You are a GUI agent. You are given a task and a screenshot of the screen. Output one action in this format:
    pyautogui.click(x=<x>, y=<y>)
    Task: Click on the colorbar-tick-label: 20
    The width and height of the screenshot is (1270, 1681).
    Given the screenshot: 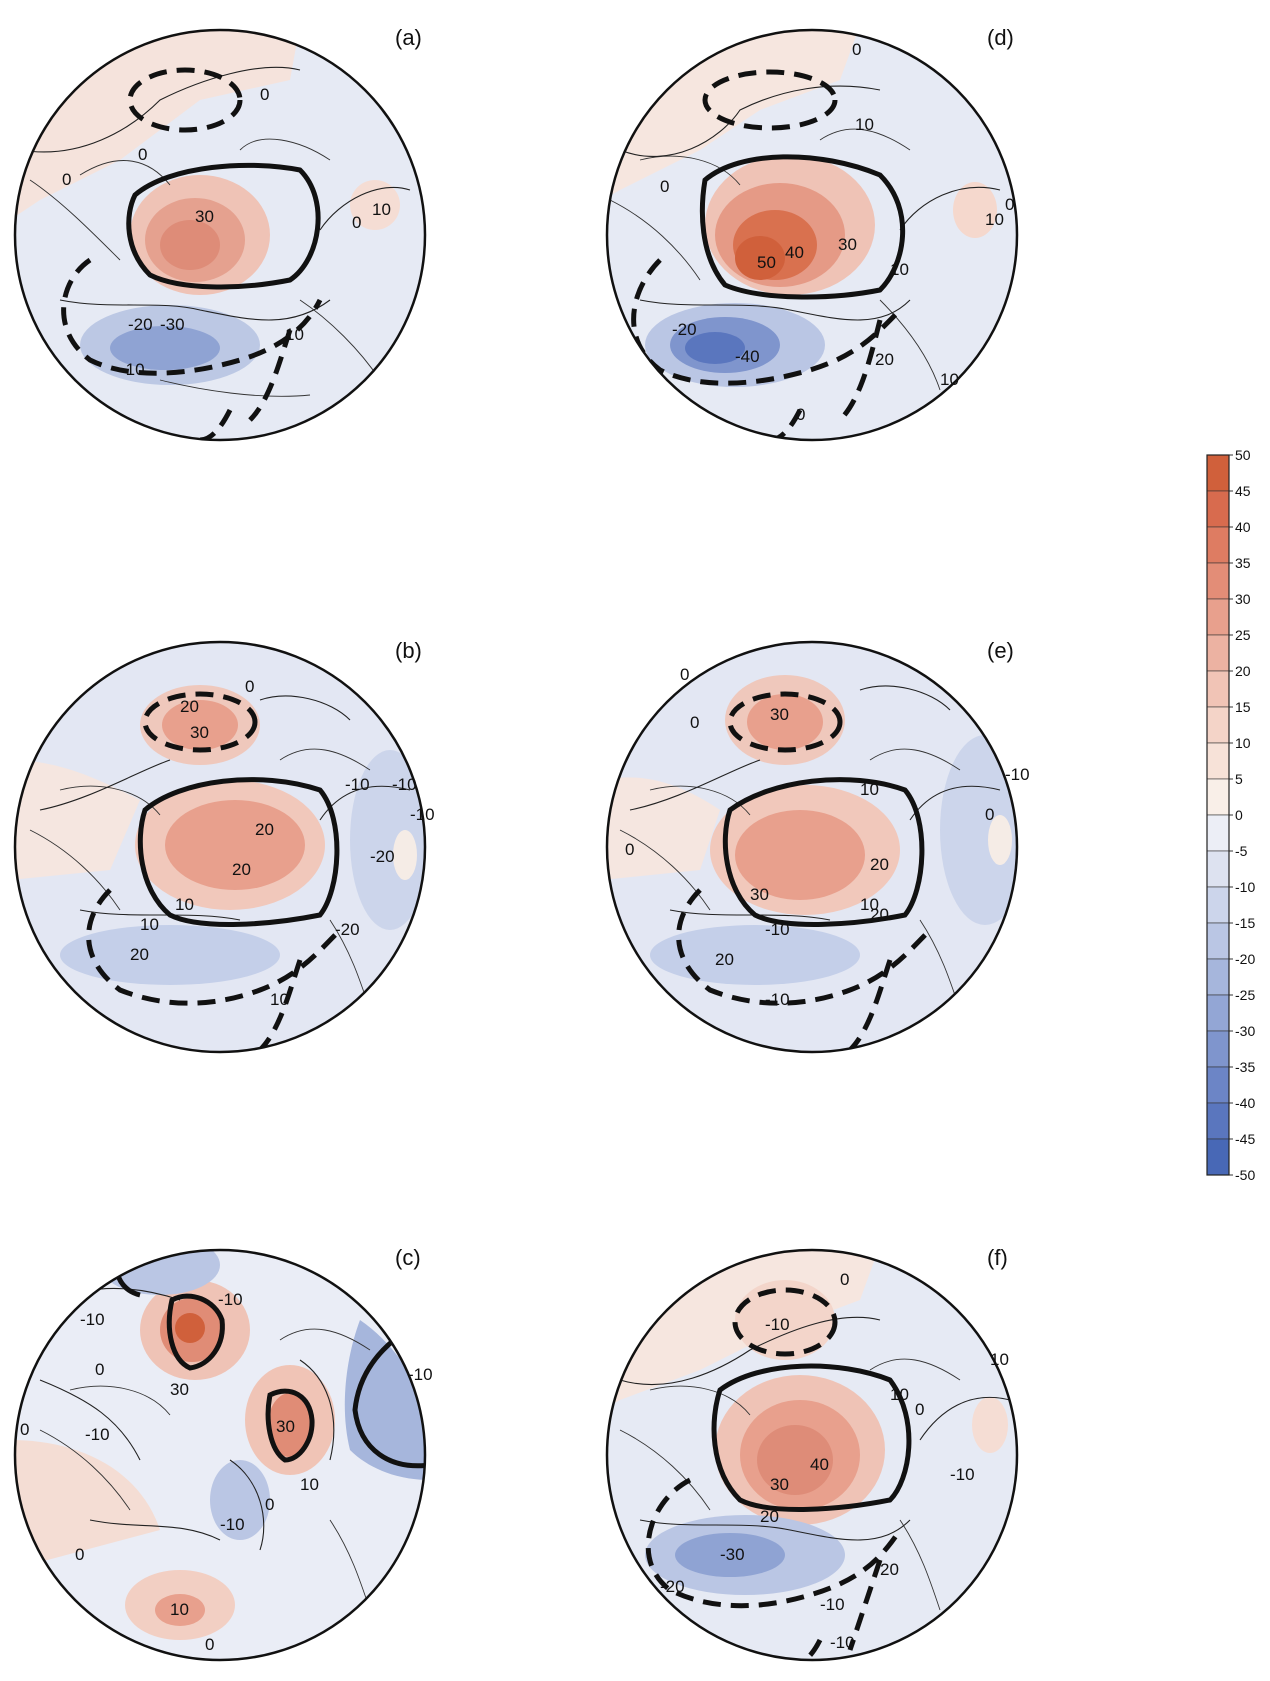 What is the action you would take?
    pyautogui.click(x=1243, y=671)
    